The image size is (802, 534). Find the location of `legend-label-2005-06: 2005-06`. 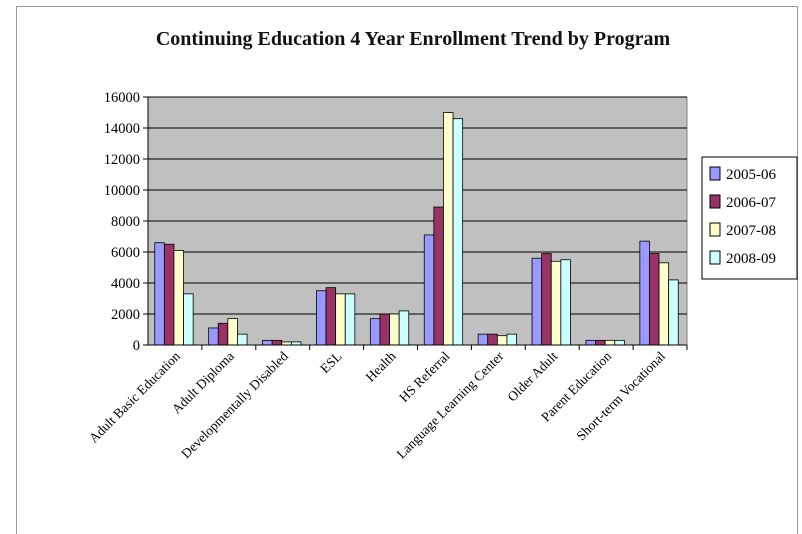

legend-label-2005-06: 2005-06 is located at coordinates (751, 175).